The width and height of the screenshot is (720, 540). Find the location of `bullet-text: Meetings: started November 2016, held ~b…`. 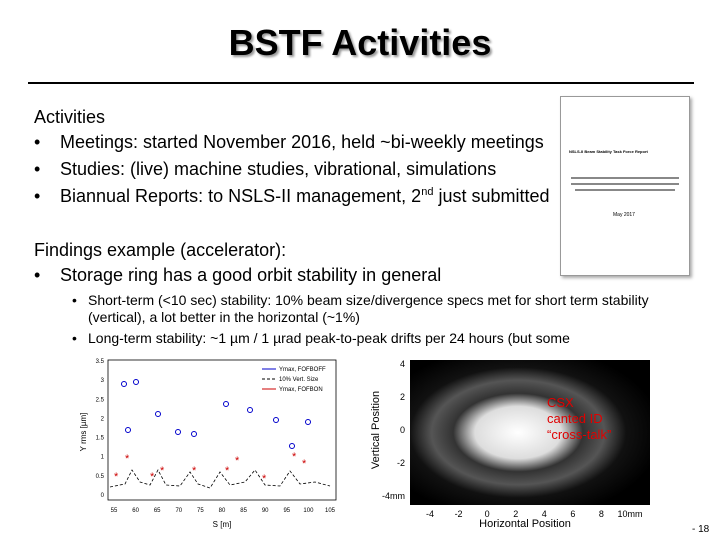

bullet-text: Meetings: started November 2016, held ~b… is located at coordinates (302, 142).